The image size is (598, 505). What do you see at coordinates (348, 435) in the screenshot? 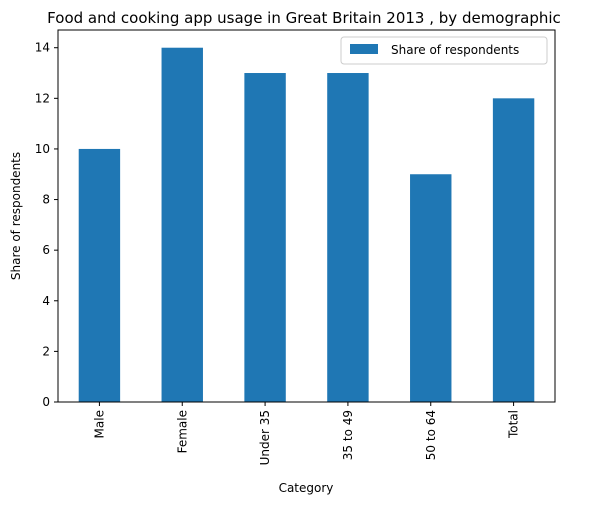
I see `x-tick-label: 35 to 49` at bounding box center [348, 435].